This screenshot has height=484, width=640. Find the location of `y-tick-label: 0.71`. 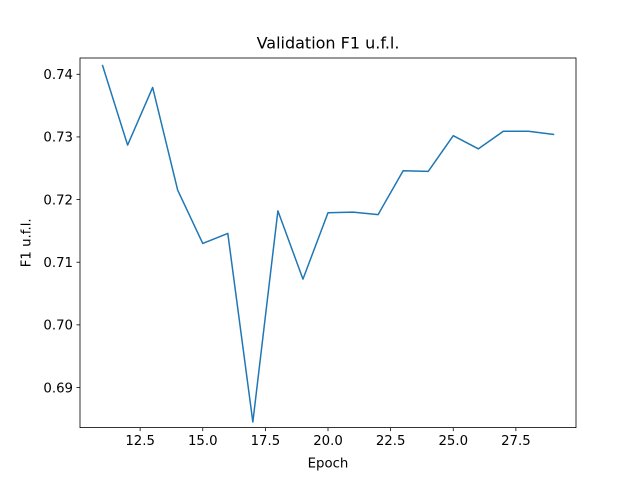

y-tick-label: 0.71 is located at coordinates (58, 263).